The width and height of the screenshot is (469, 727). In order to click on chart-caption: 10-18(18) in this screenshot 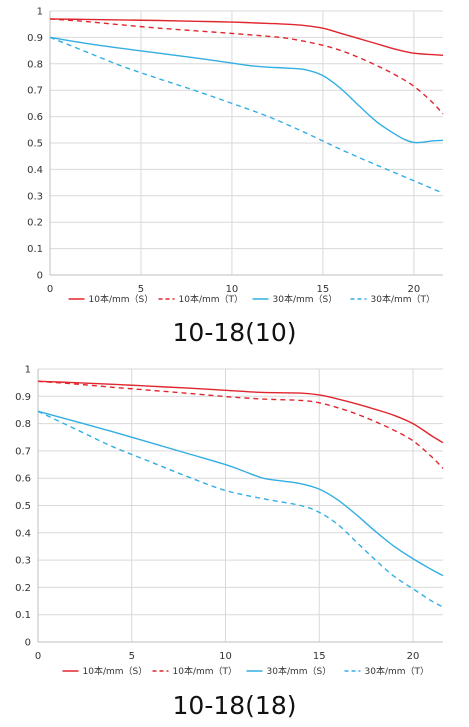, I will do `click(234, 705)`.